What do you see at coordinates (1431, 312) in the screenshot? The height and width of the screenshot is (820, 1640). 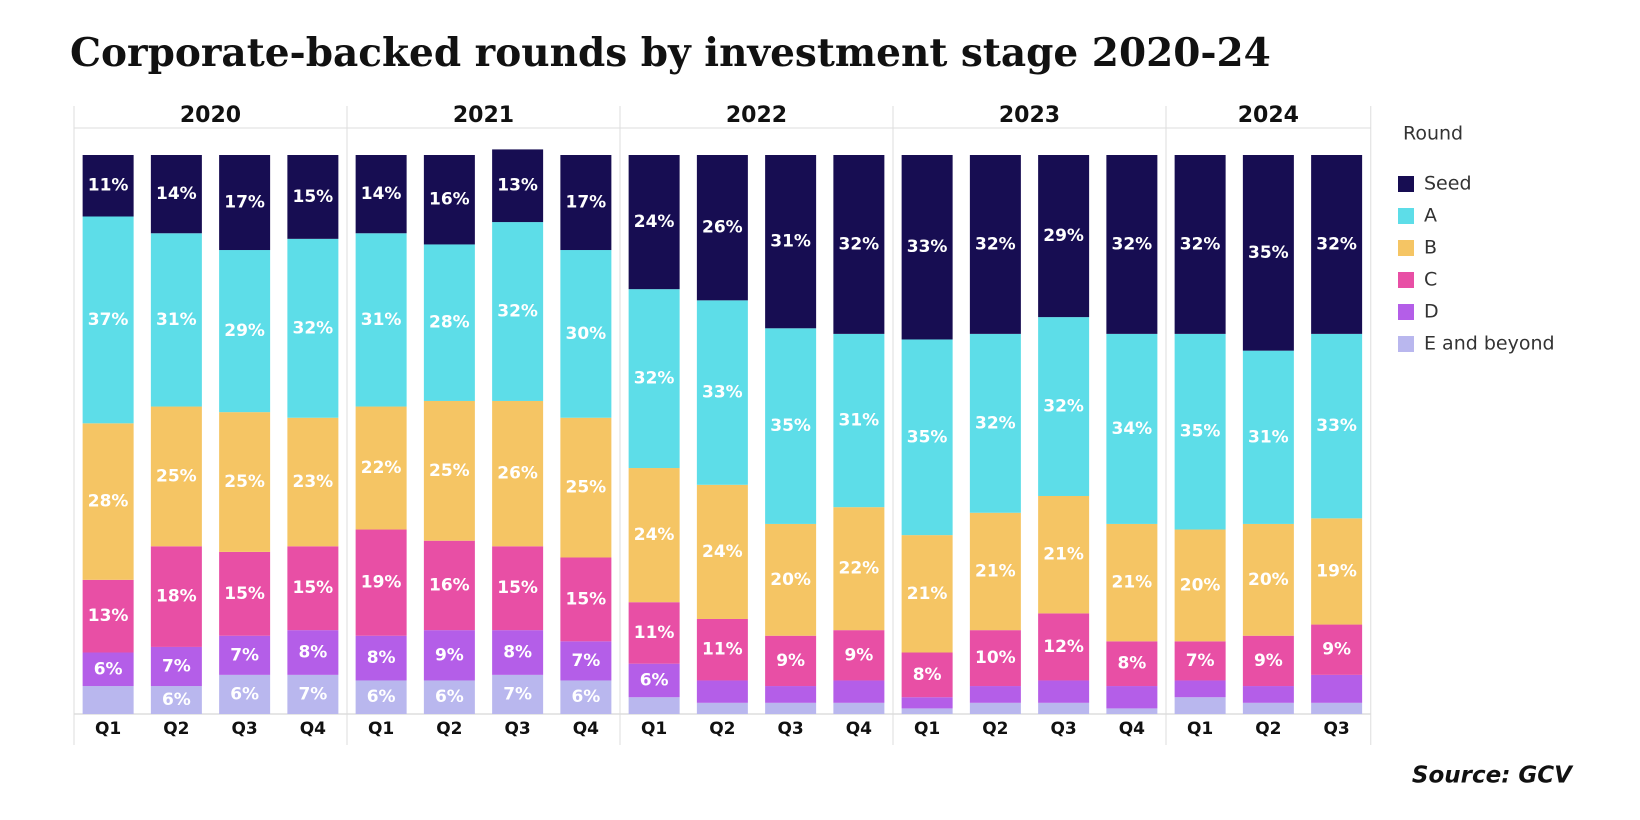 I see `legend-label: D` at bounding box center [1431, 312].